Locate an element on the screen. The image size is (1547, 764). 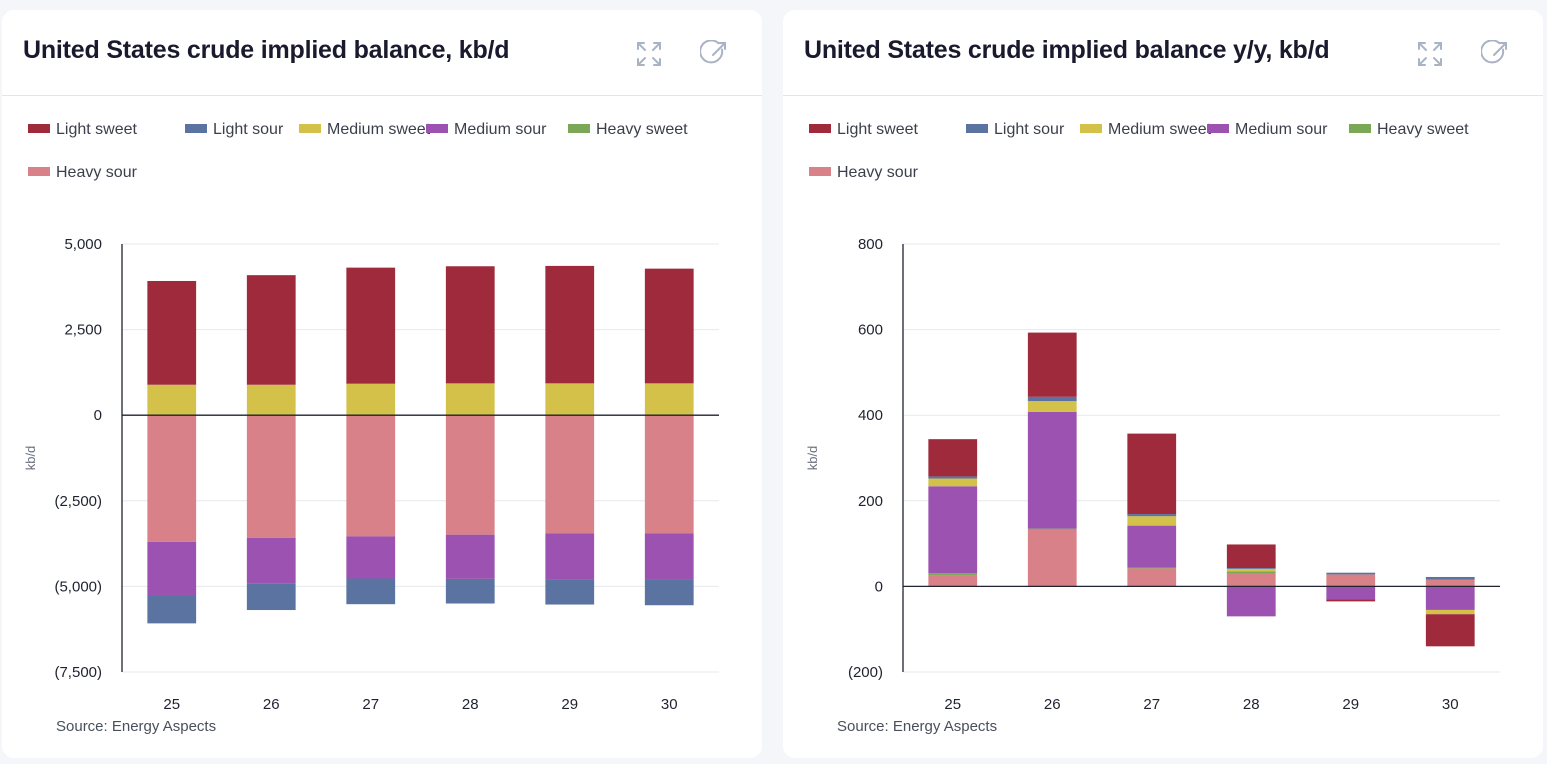
source-note: Source: Energy Aspects is located at coordinates (917, 726).